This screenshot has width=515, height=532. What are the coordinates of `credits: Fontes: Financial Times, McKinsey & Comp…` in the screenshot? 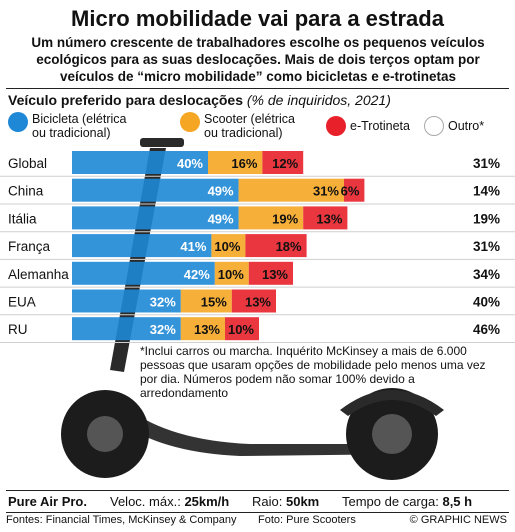 It's located at (257, 522).